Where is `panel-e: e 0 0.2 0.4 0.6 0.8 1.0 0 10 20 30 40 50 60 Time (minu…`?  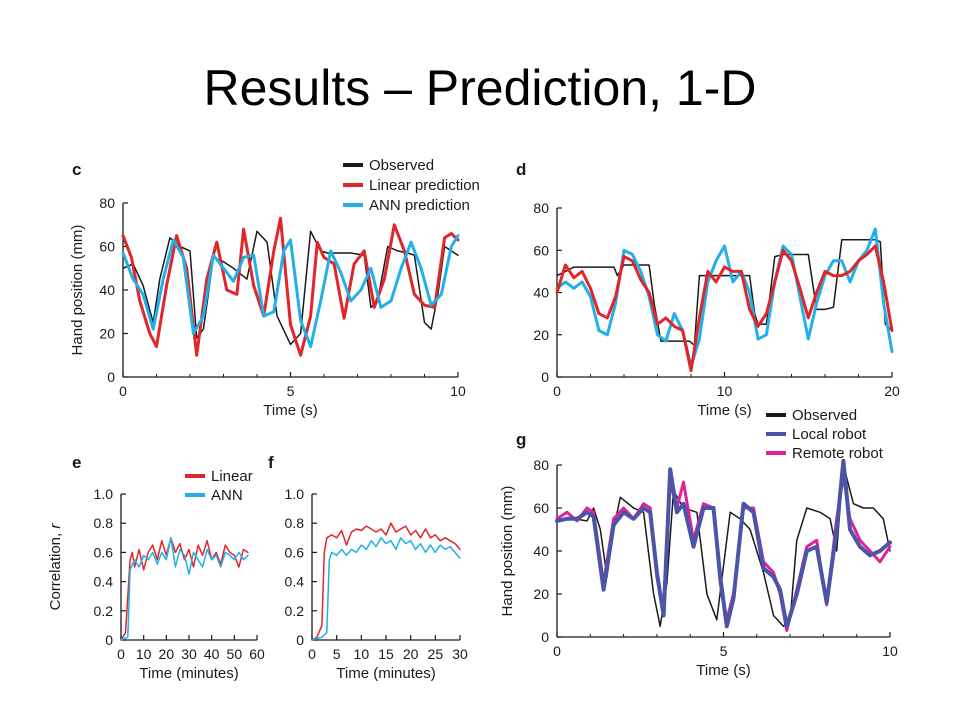
panel-e: e 0 0.2 0.4 0.6 0.8 1.0 0 10 20 30 40 50 60 Time (minu… is located at coordinates (156, 567).